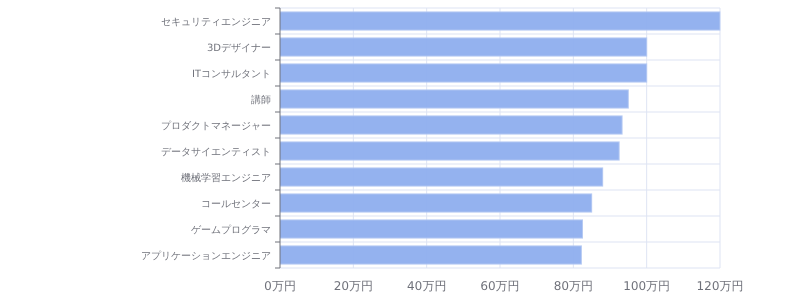  What do you see at coordinates (206, 256) in the screenshot?
I see `y-tick-label: アプリケーションエンジニア` at bounding box center [206, 256].